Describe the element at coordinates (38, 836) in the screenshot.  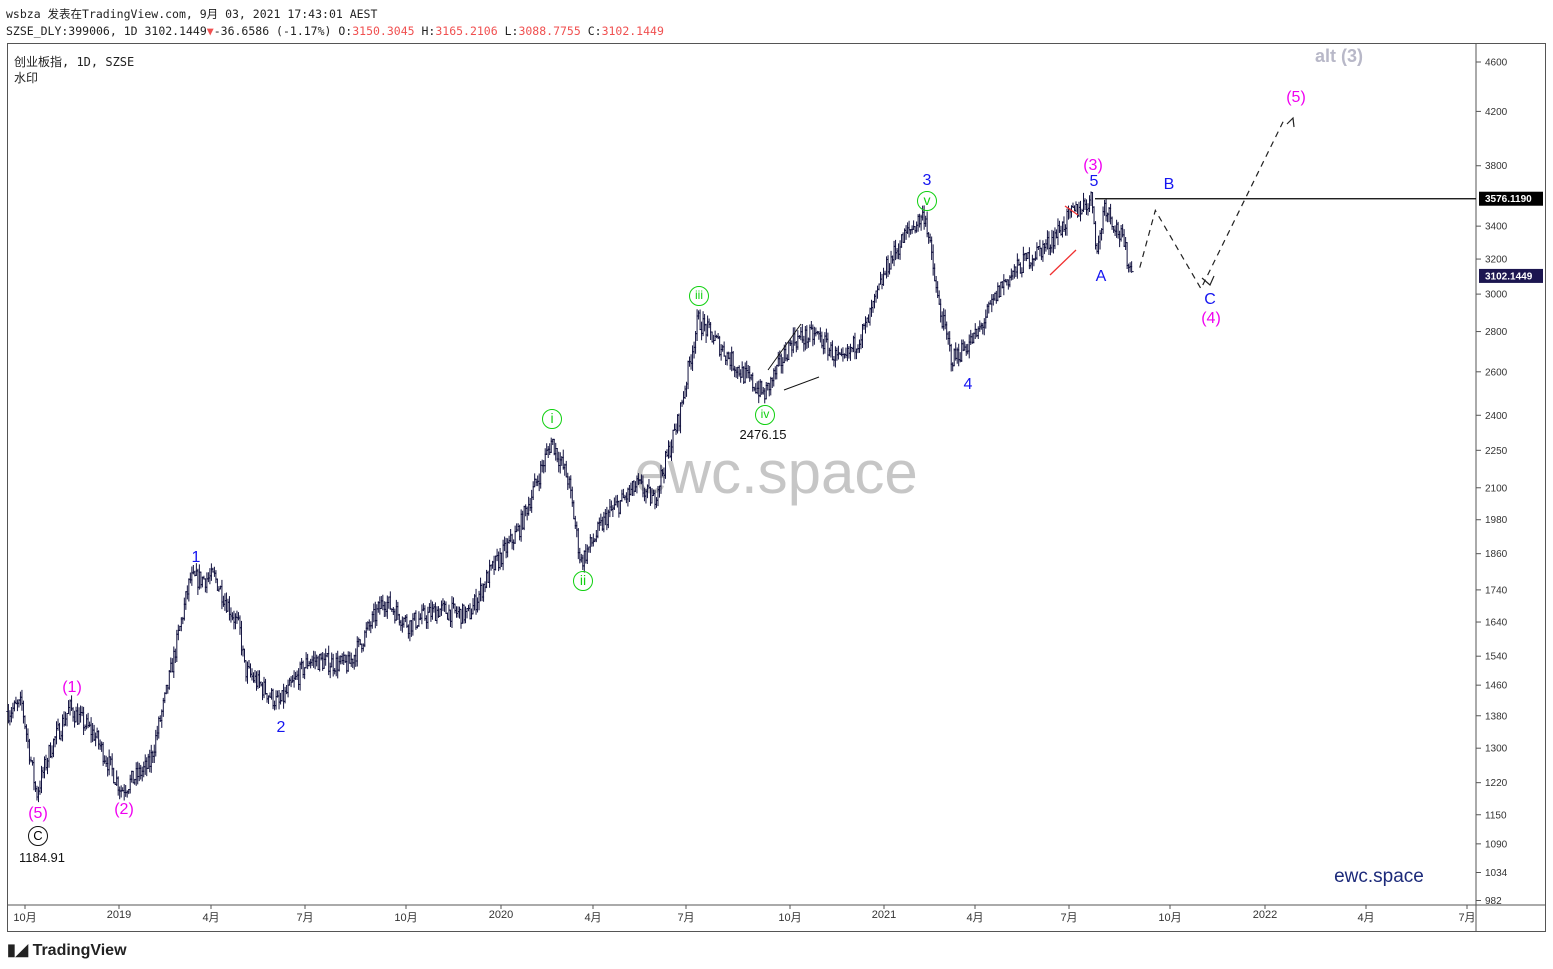
I see `wave-label-circle-c: C` at that location.